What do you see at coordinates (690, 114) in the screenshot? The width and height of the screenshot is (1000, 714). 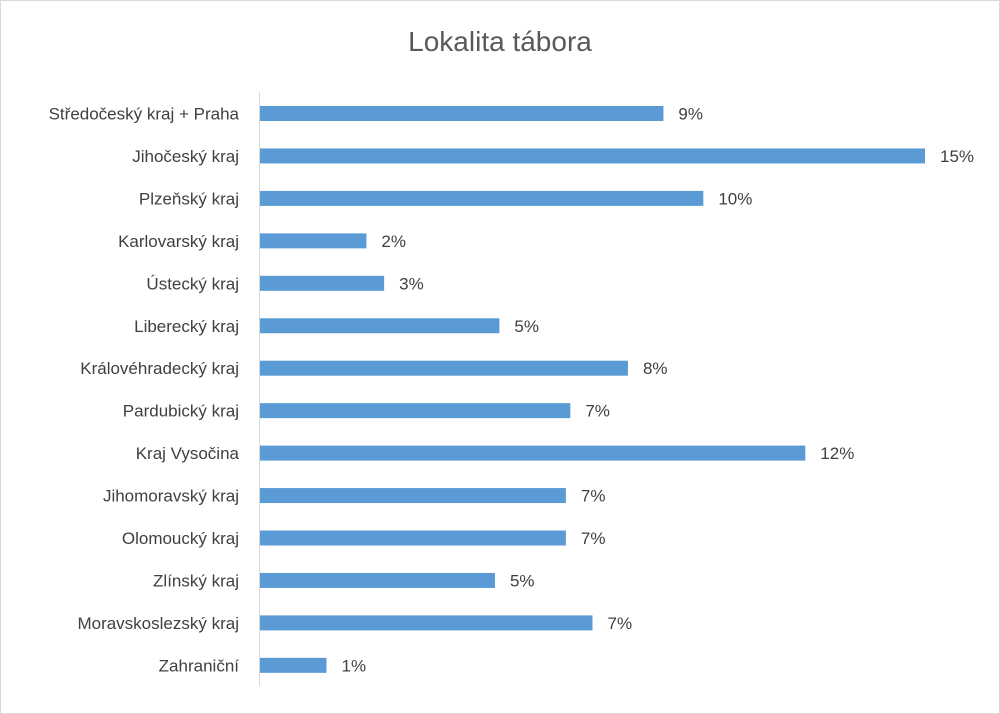 I see `data-label: 9%` at bounding box center [690, 114].